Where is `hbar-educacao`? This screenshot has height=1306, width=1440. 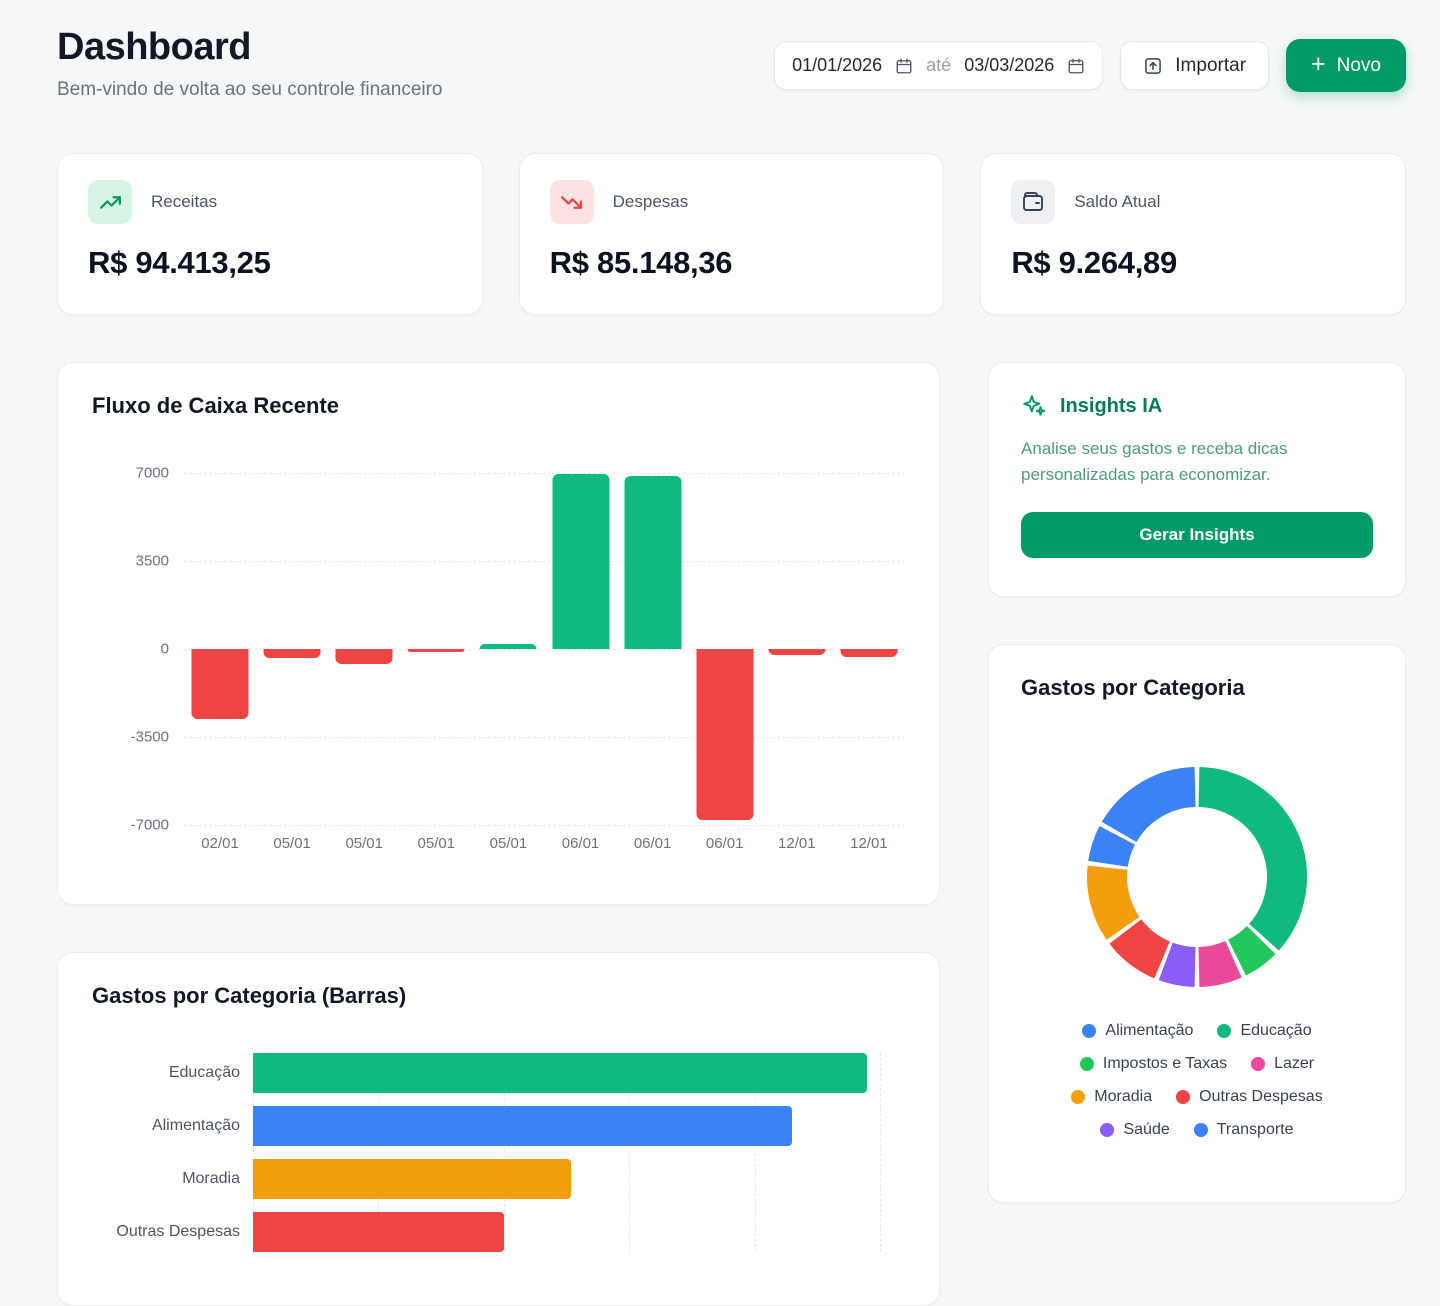 hbar-educacao is located at coordinates (560, 1073).